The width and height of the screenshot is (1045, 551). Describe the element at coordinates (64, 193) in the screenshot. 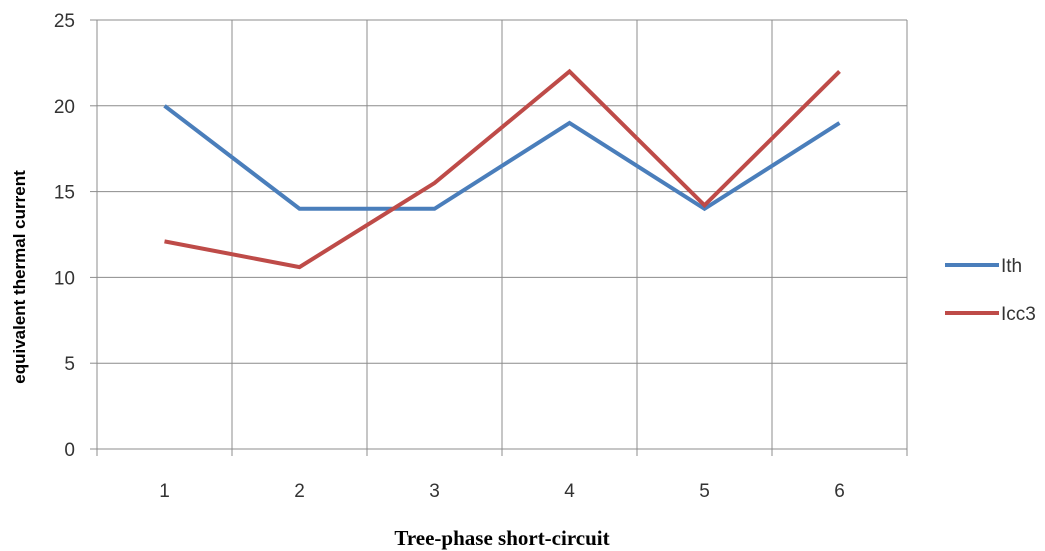

I see `y-tick-label: 15` at that location.